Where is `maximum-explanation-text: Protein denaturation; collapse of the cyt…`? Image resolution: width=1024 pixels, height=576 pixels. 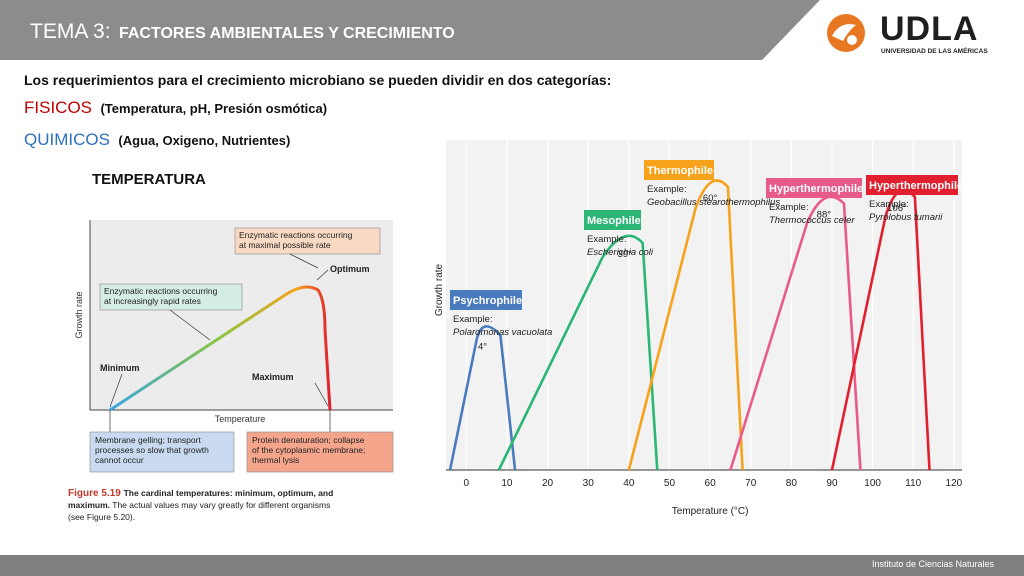 maximum-explanation-text: Protein denaturation; collapse of the cyt… is located at coordinates (308, 450).